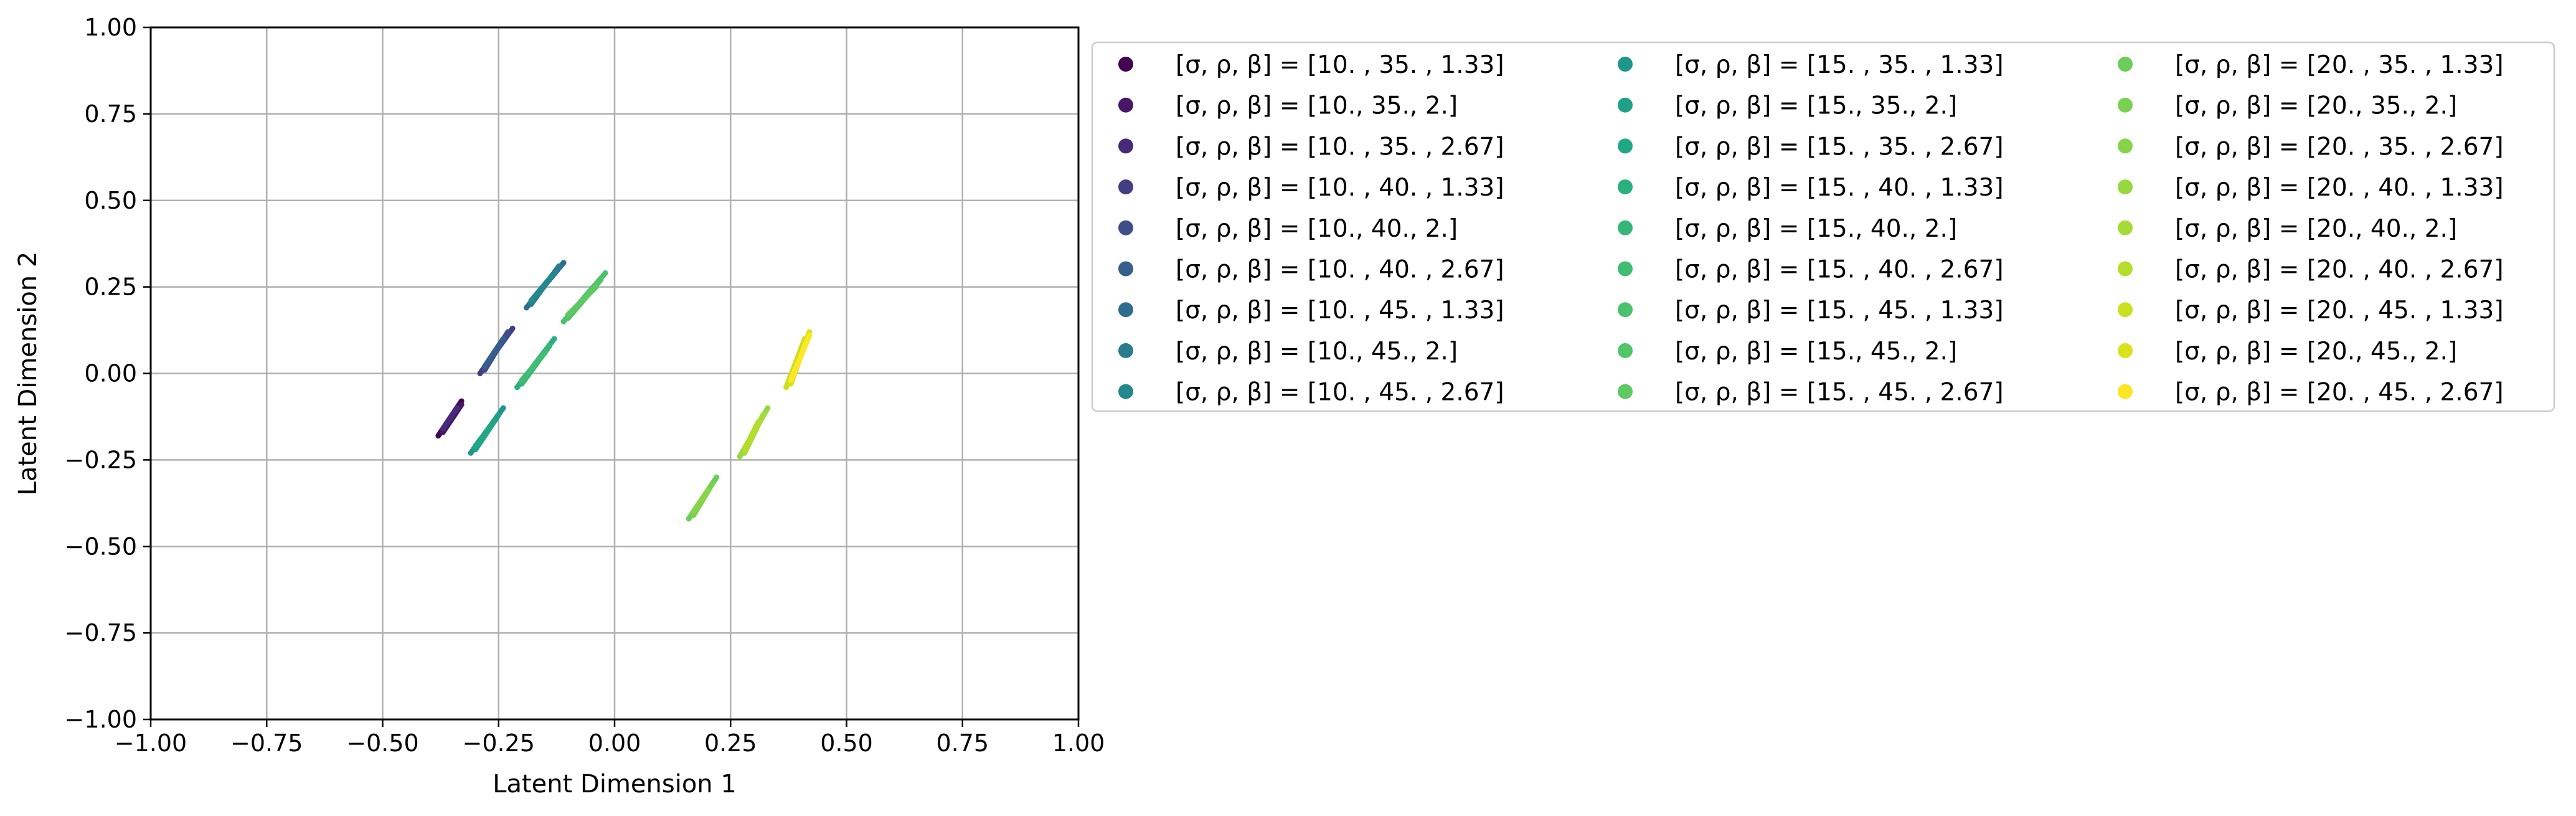 Image resolution: width=2576 pixels, height=816 pixels. Describe the element at coordinates (1317, 229) in the screenshot. I see `legend-label: [σ, ρ, β] = [10., 40., 2.]` at that location.